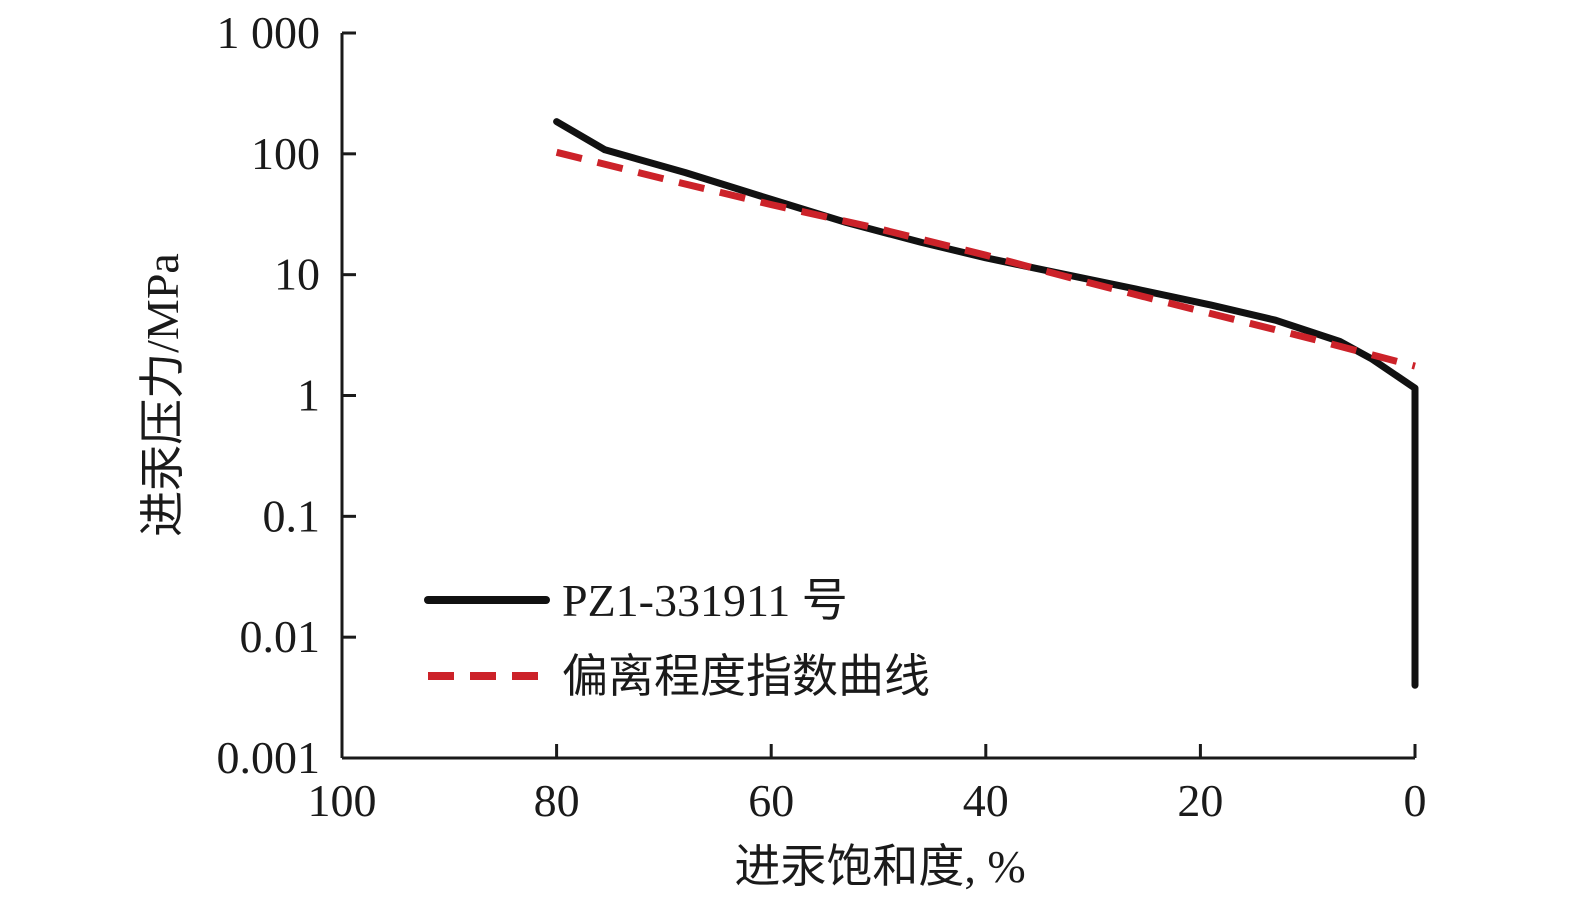 The image size is (1575, 907). I want to click on x-tick-label: 0, so click(1415, 800).